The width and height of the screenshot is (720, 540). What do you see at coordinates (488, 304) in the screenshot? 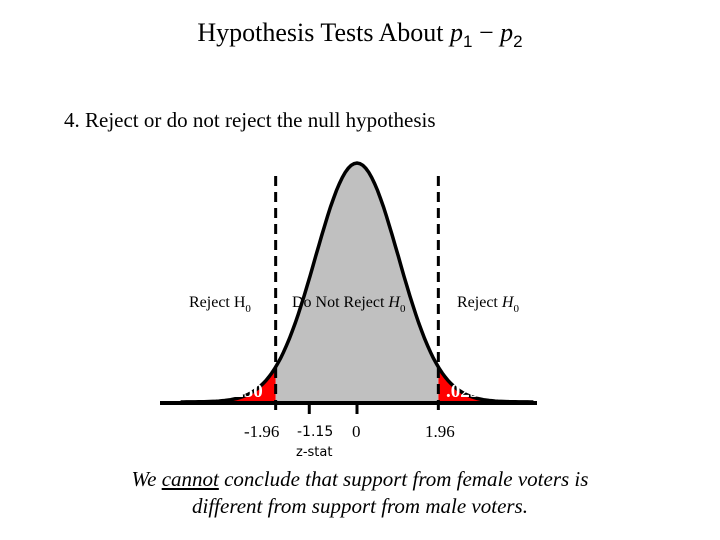
I see `label-reject-right: Reject H0` at bounding box center [488, 304].